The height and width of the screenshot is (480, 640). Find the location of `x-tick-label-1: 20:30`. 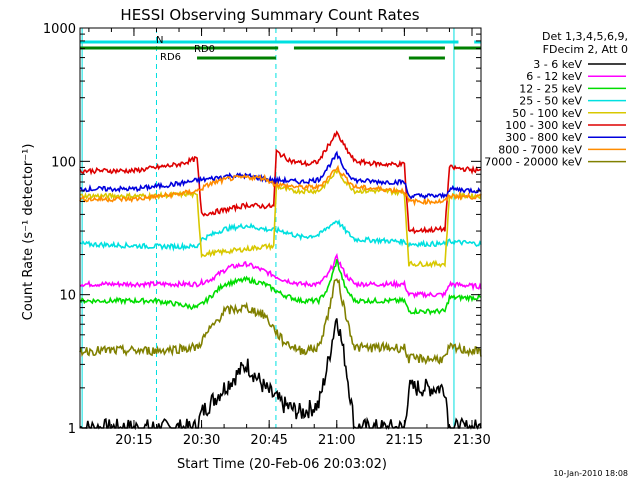

x-tick-label-1: 20:30 is located at coordinates (201, 440).